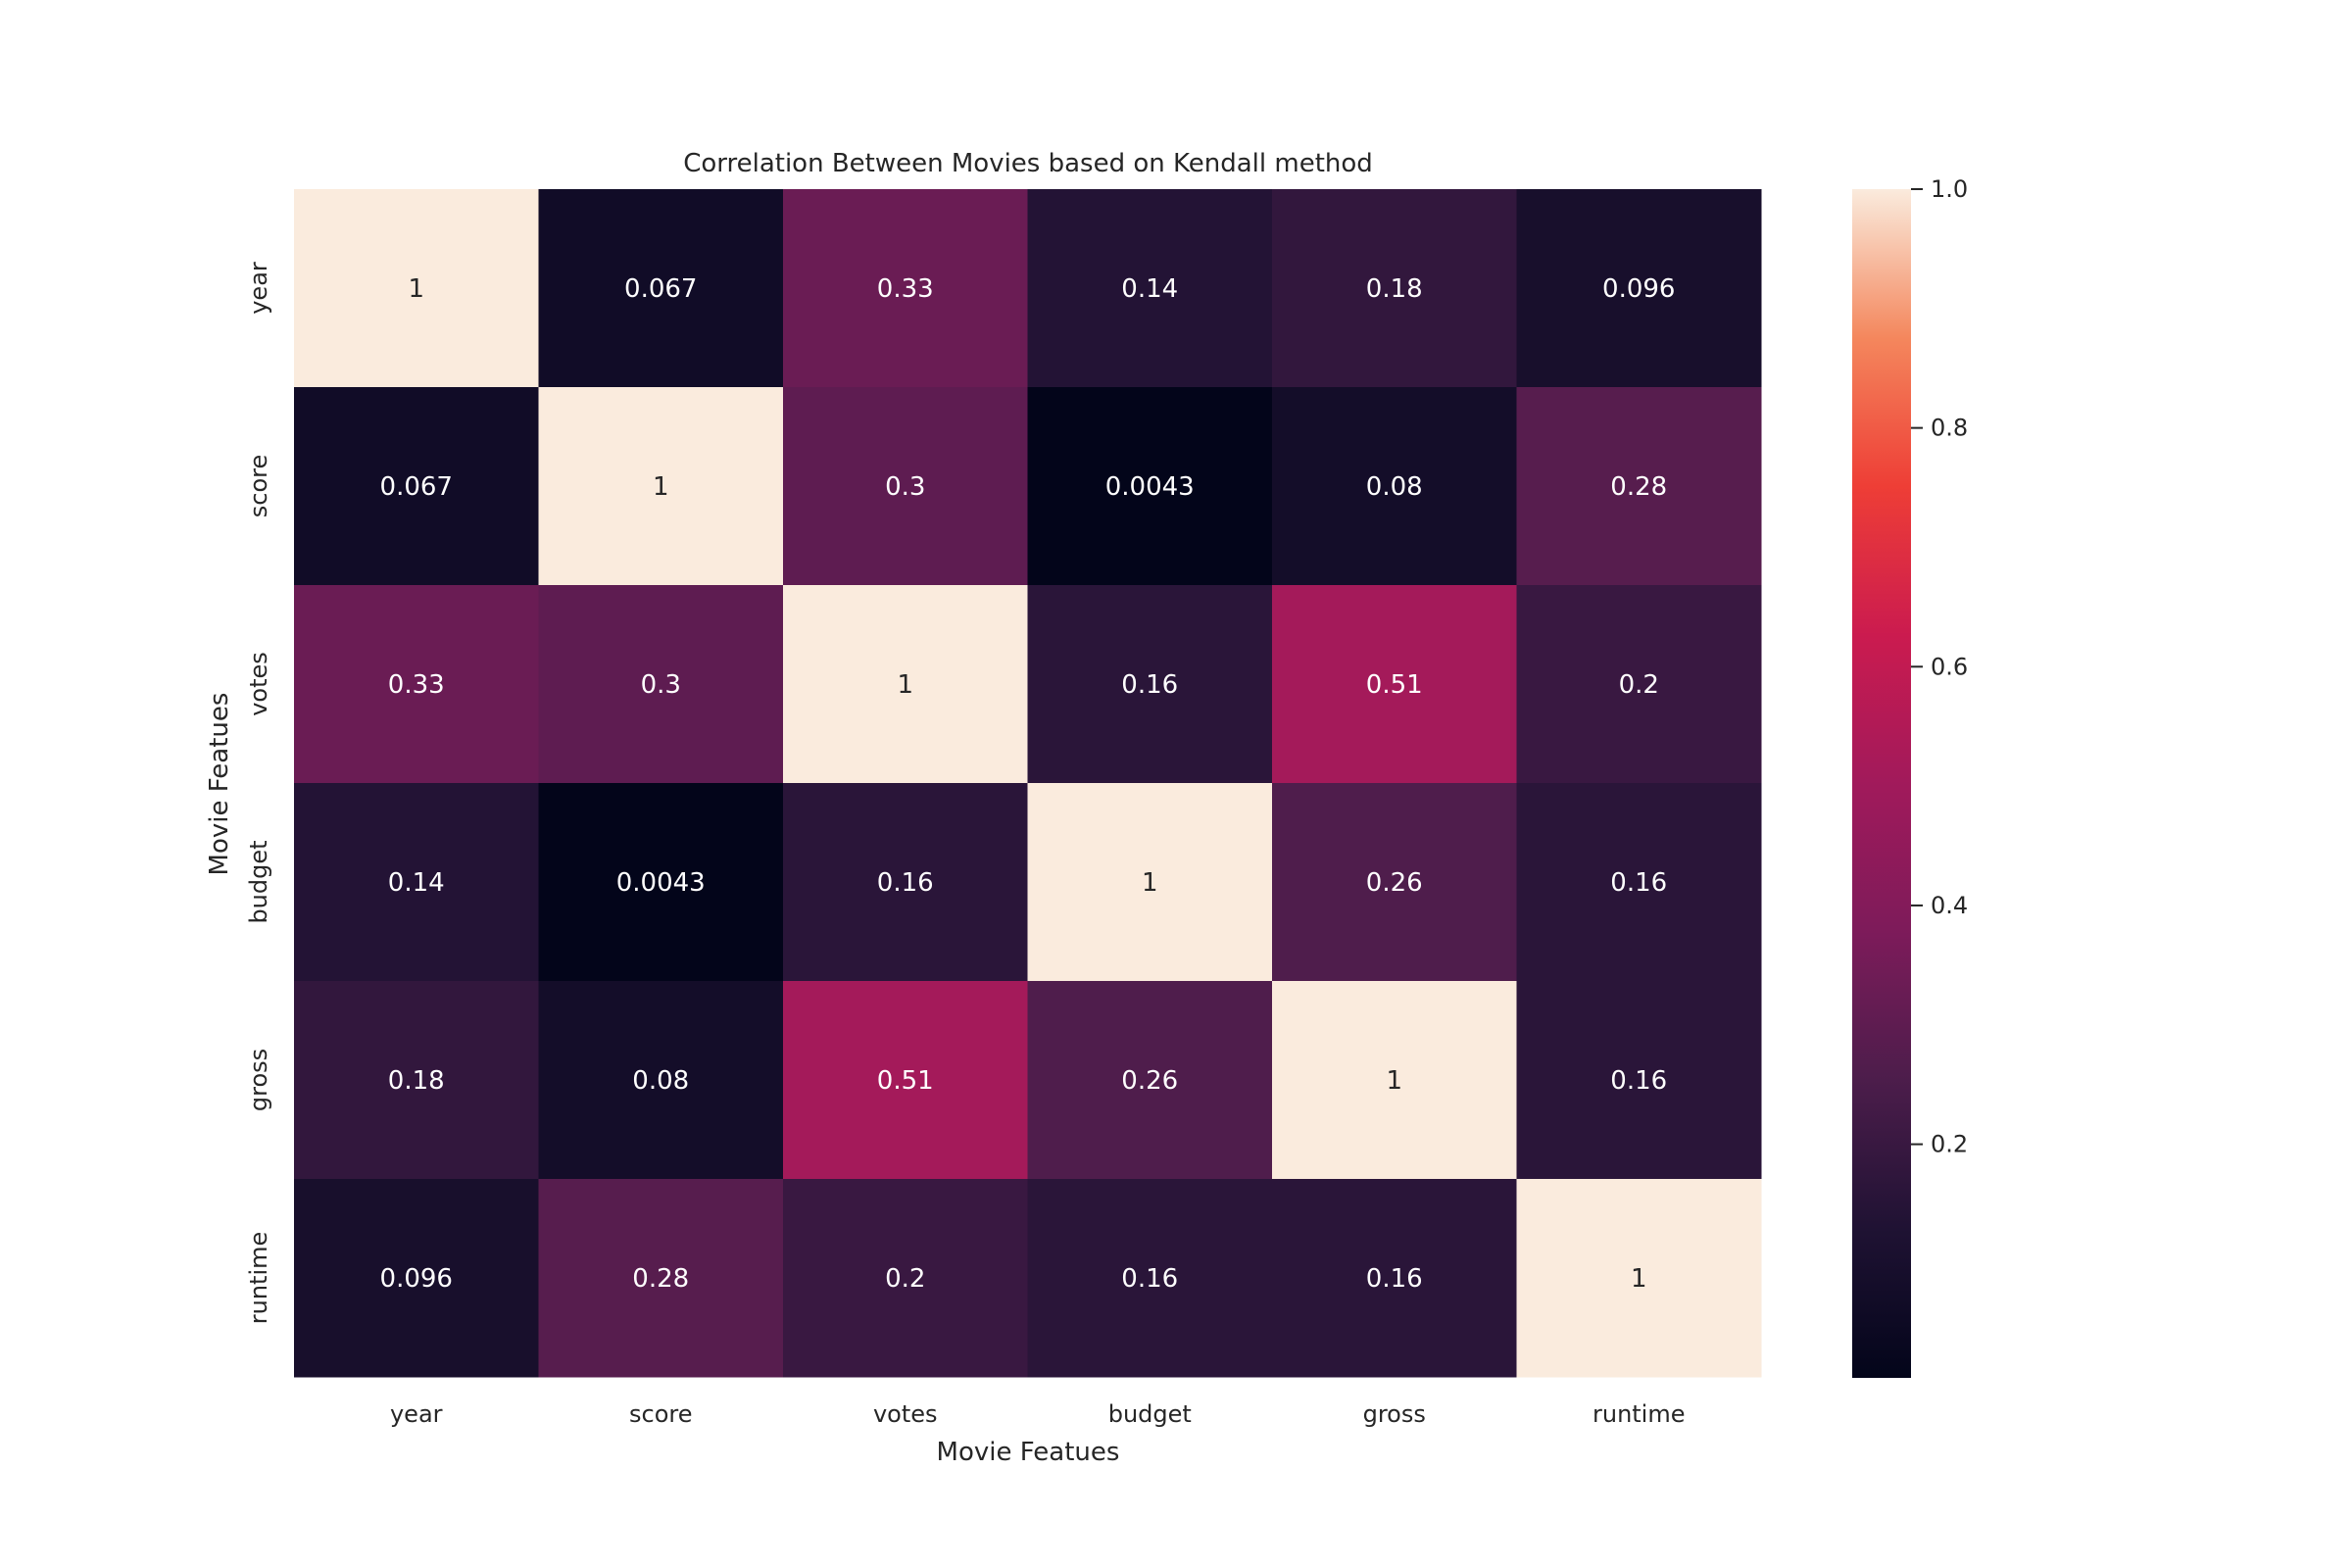 This screenshot has width=2352, height=1568. What do you see at coordinates (219, 784) in the screenshot?
I see `y-axis-title: Movie Featues` at bounding box center [219, 784].